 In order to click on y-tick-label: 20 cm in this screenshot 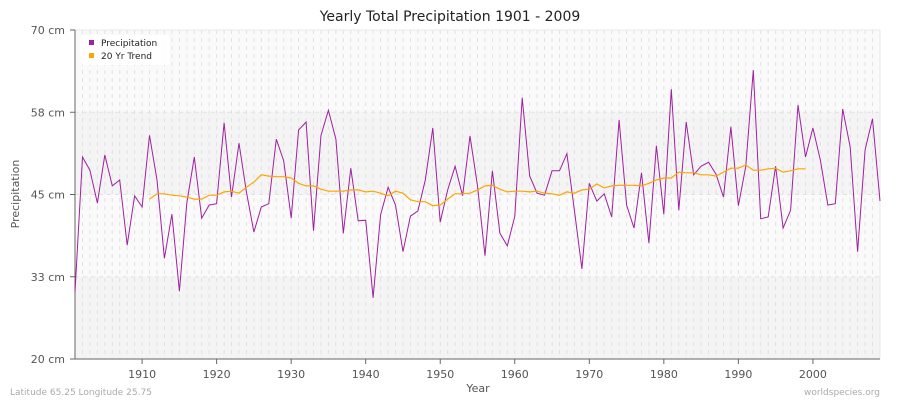, I will do `click(48, 359)`.